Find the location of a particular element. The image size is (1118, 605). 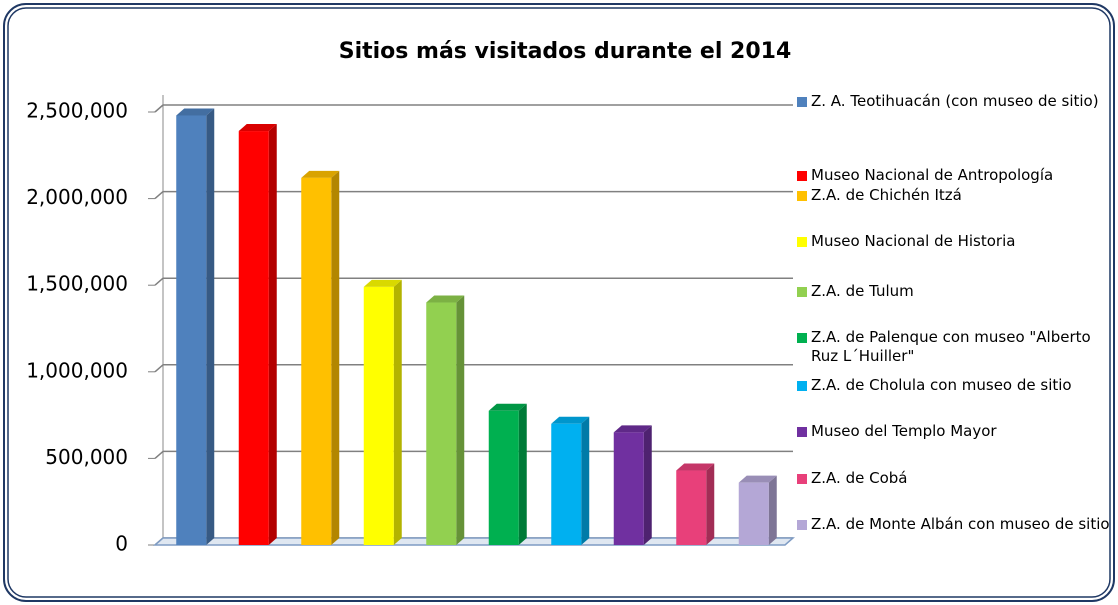

legend-item: Z.A. de Monte Albán con museo de sitio is located at coordinates (954, 524).